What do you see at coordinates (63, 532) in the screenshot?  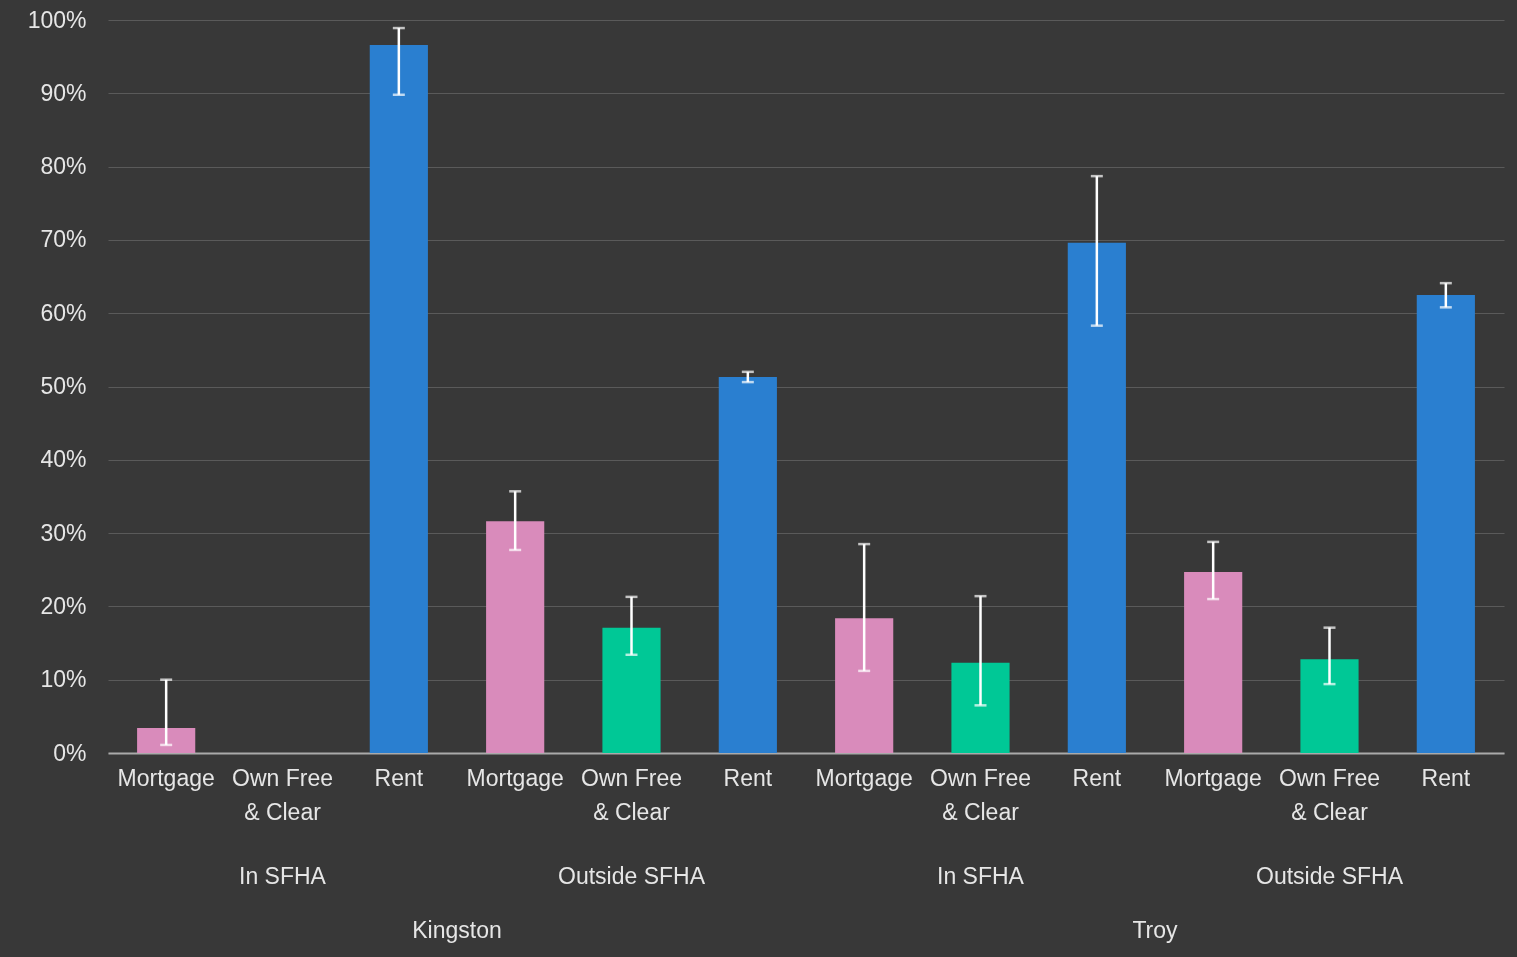 I see `y-tick-label: 30%` at bounding box center [63, 532].